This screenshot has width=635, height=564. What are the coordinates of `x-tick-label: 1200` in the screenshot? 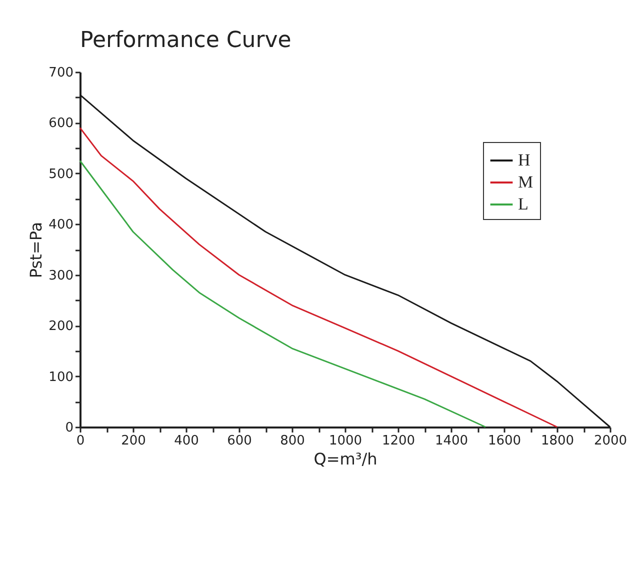 It's located at (399, 441).